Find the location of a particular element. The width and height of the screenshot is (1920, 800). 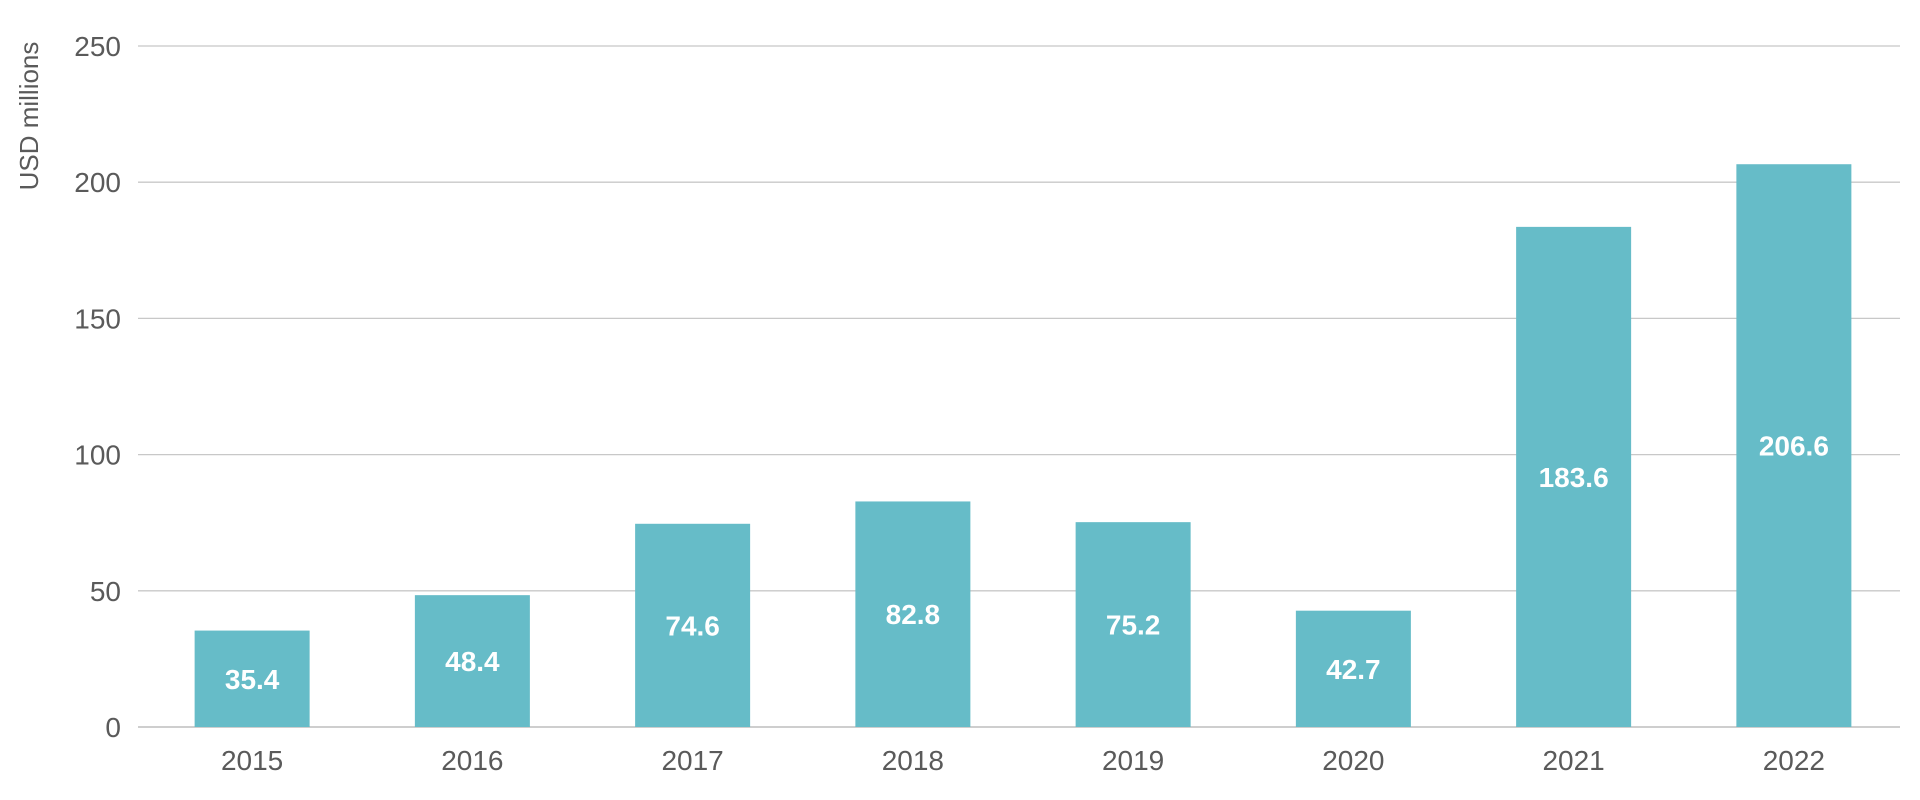

bar-2017 is located at coordinates (693, 625).